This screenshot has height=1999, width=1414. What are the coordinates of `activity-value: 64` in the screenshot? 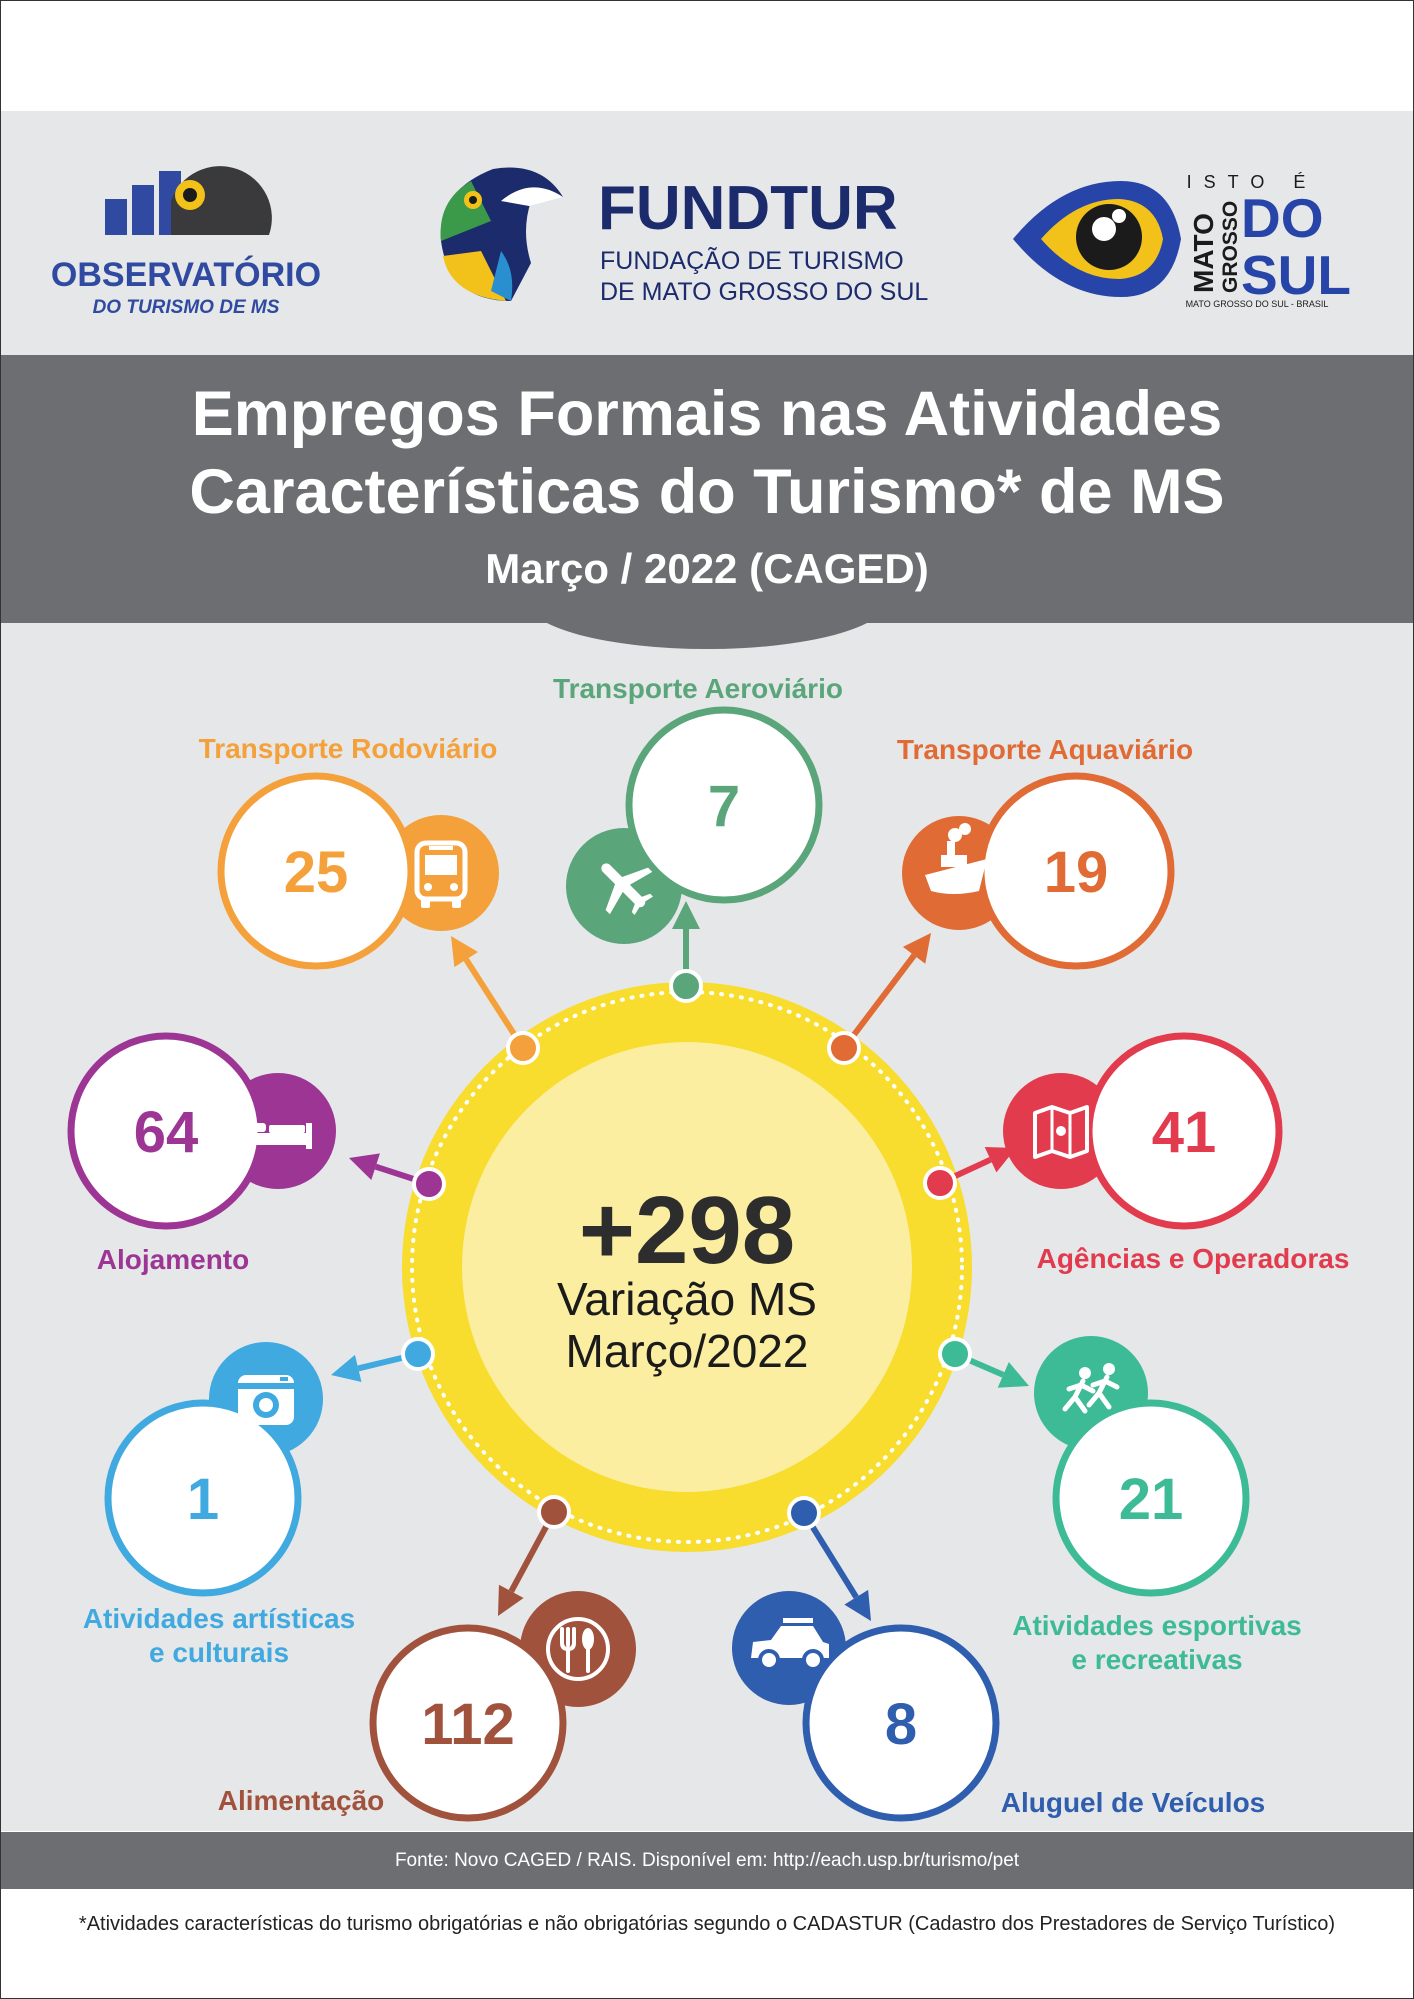 It's located at (166, 1132).